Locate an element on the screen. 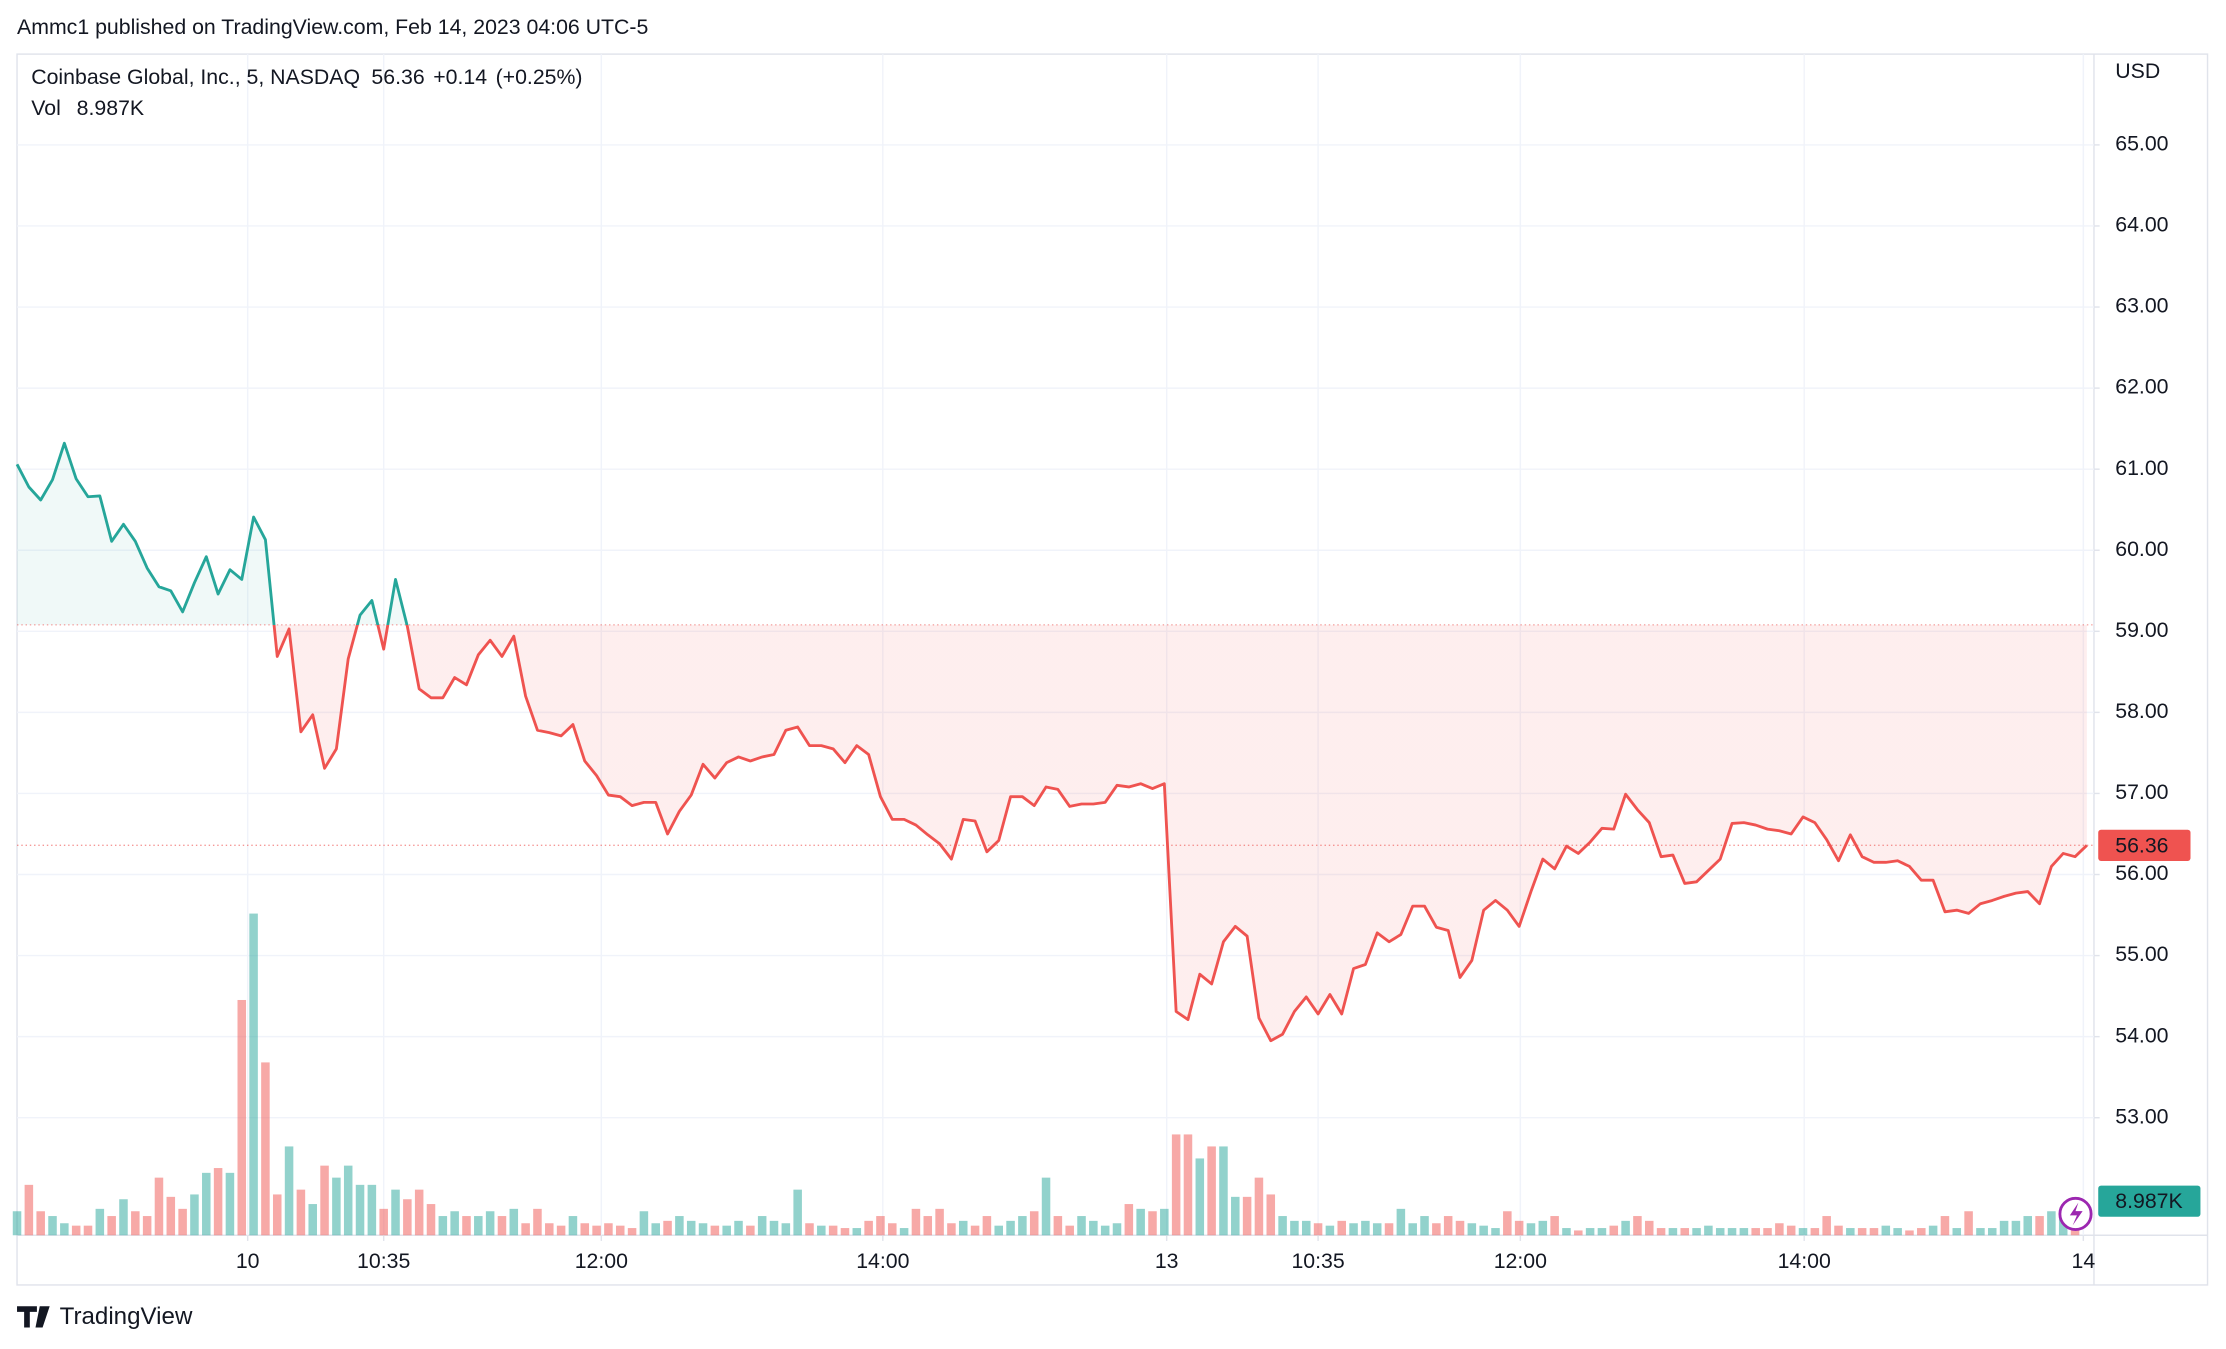  x-tick-label: 14 is located at coordinates (2083, 1261).